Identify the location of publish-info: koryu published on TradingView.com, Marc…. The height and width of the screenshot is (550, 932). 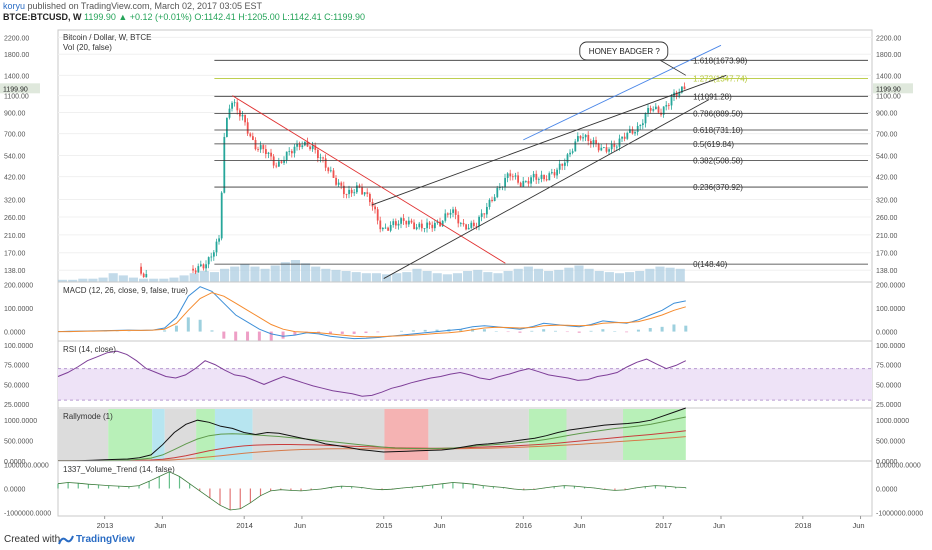
(132, 6).